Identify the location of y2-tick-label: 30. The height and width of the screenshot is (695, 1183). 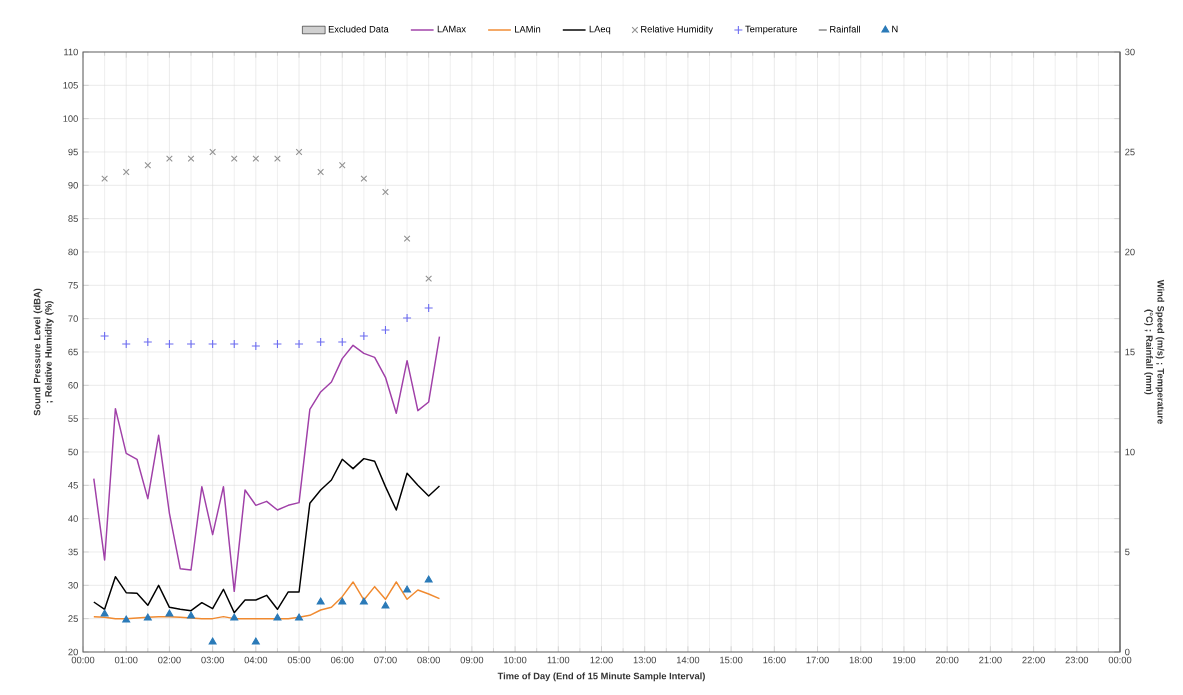
(1130, 52).